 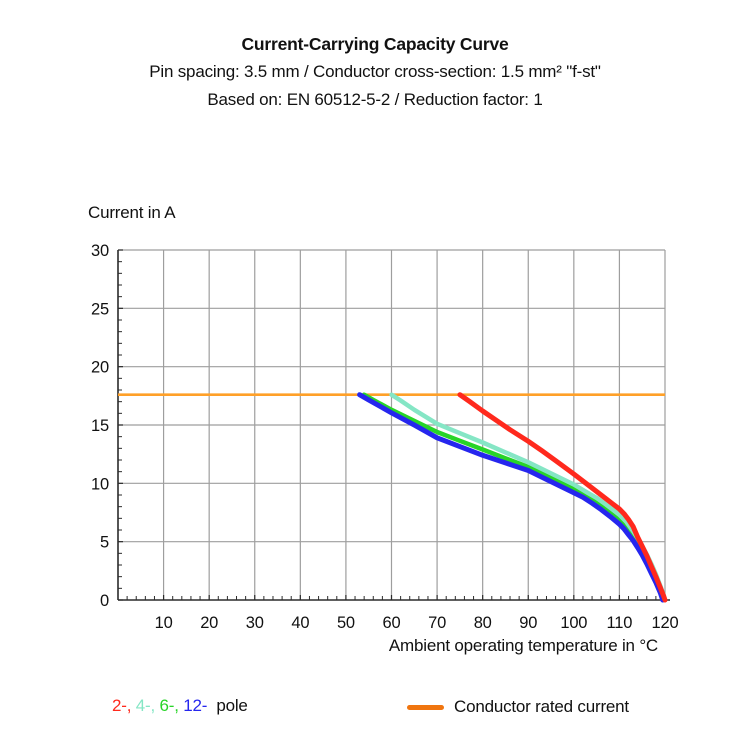 I want to click on y-tick-label-15: 15, so click(x=100, y=426).